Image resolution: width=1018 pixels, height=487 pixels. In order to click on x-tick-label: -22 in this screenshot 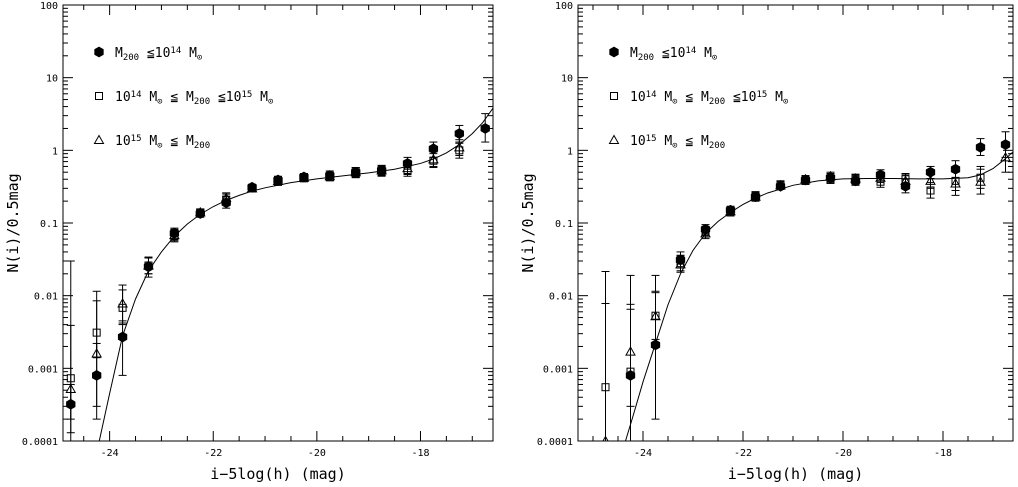, I will do `click(743, 453)`.